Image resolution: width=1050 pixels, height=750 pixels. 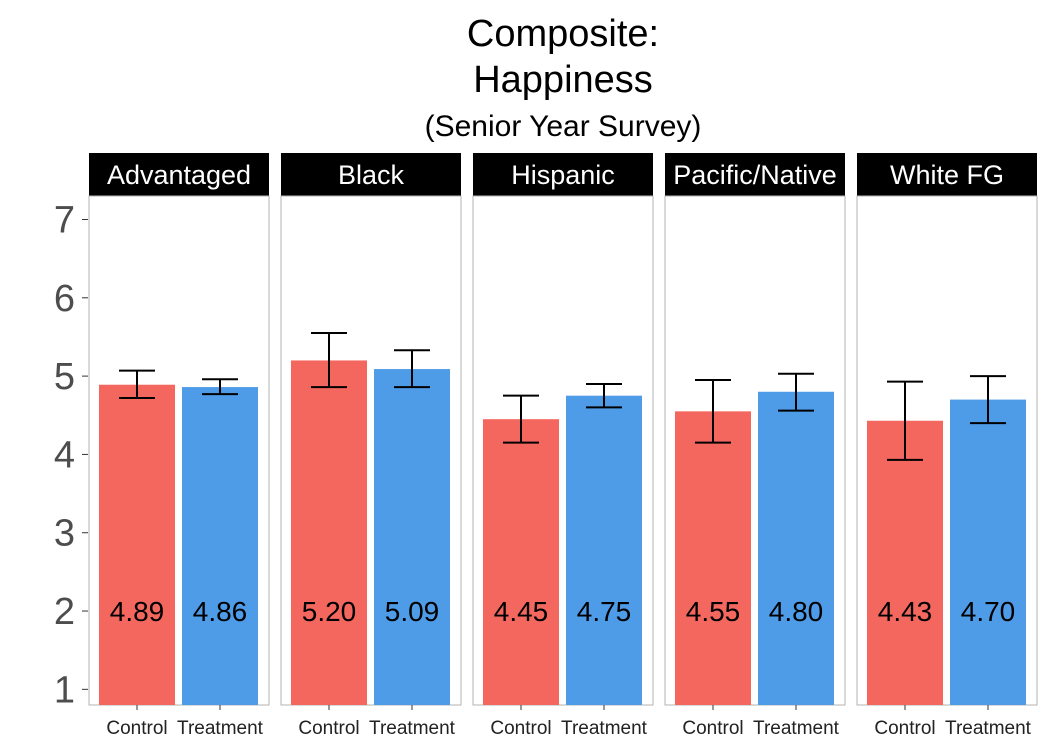 I want to click on data-label: 4.75, so click(x=604, y=611).